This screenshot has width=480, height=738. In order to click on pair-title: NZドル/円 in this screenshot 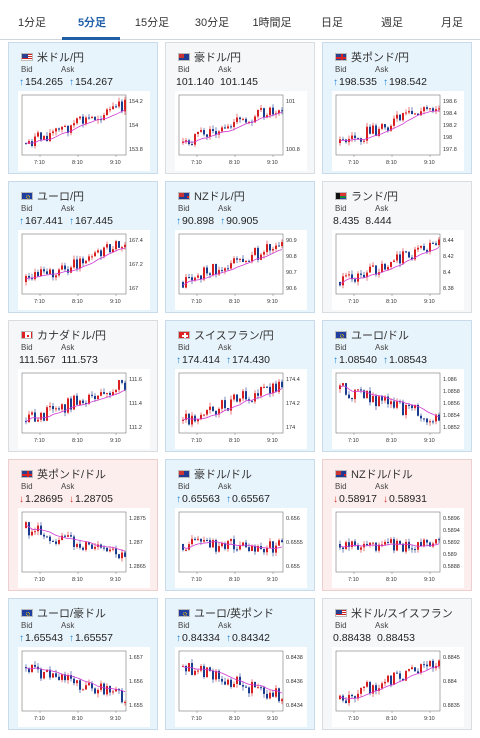, I will do `click(211, 196)`.